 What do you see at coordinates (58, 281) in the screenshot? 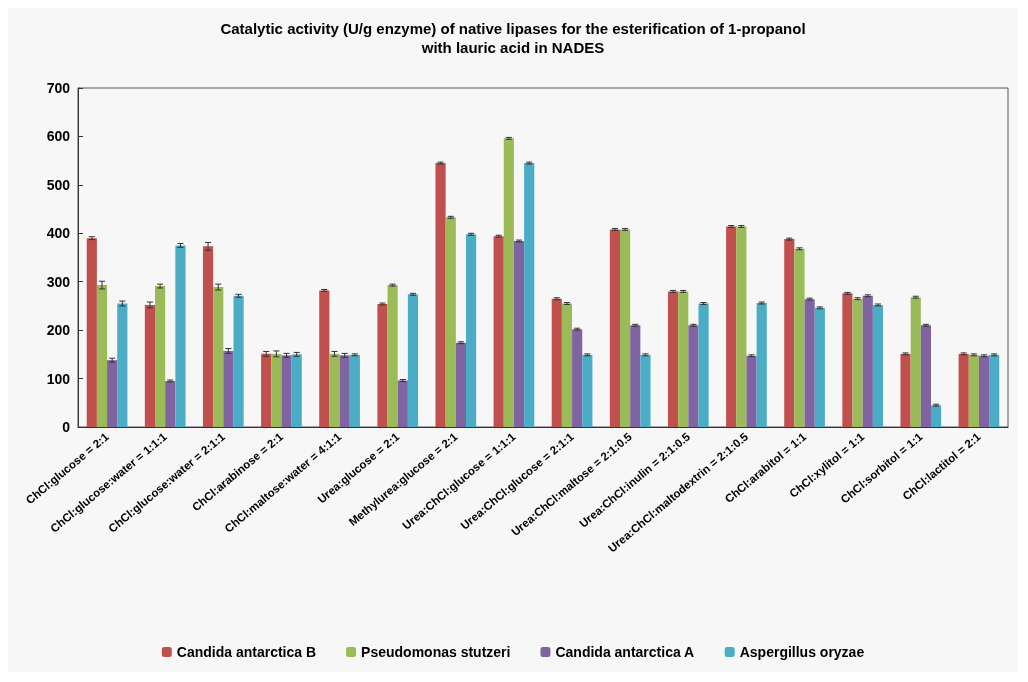
I see `y-tick-label: 300` at bounding box center [58, 281].